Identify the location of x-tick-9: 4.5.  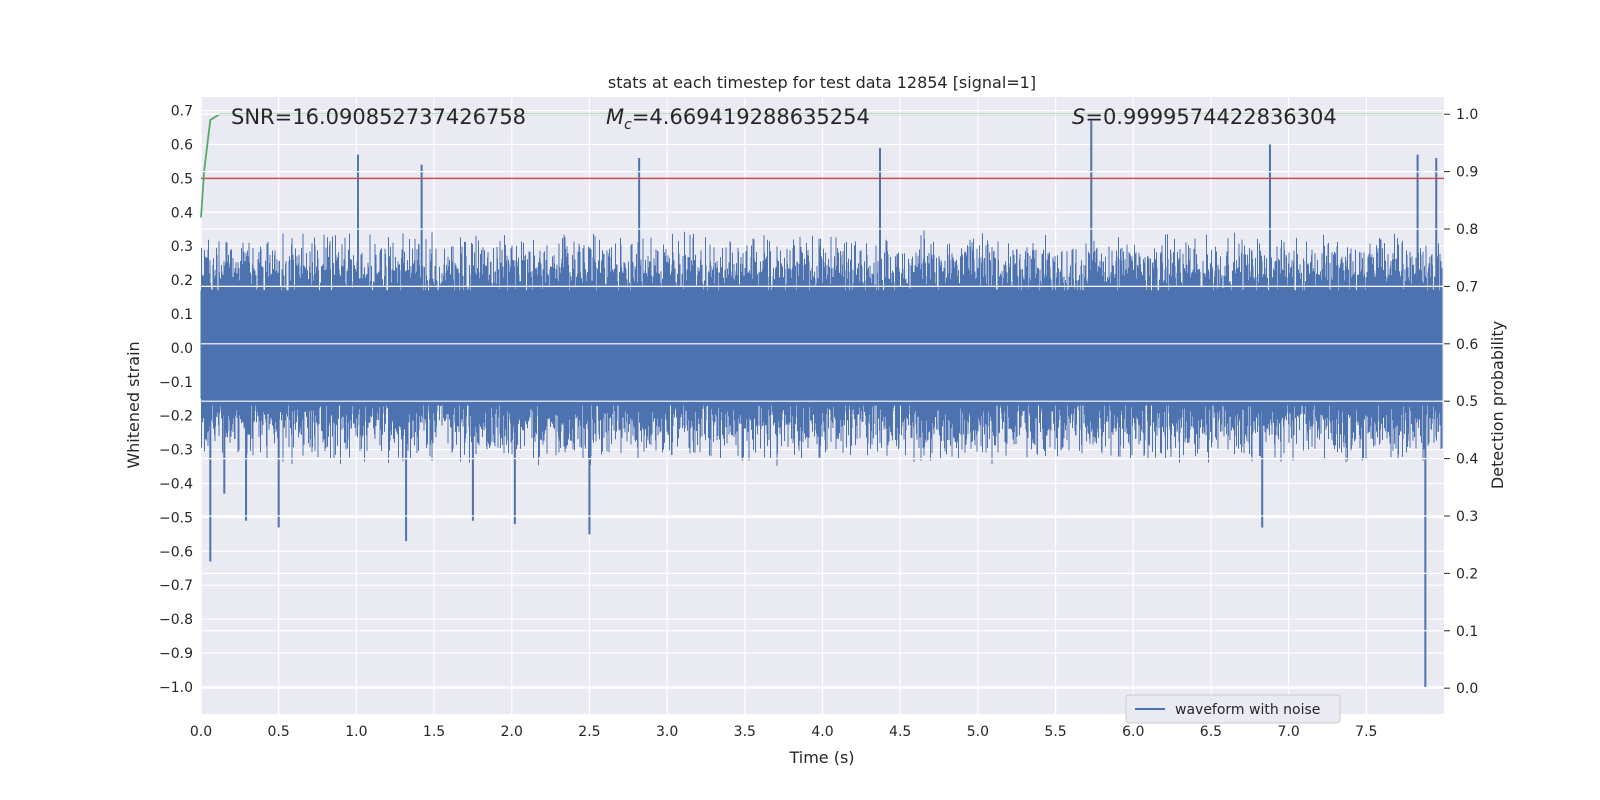
(900, 732).